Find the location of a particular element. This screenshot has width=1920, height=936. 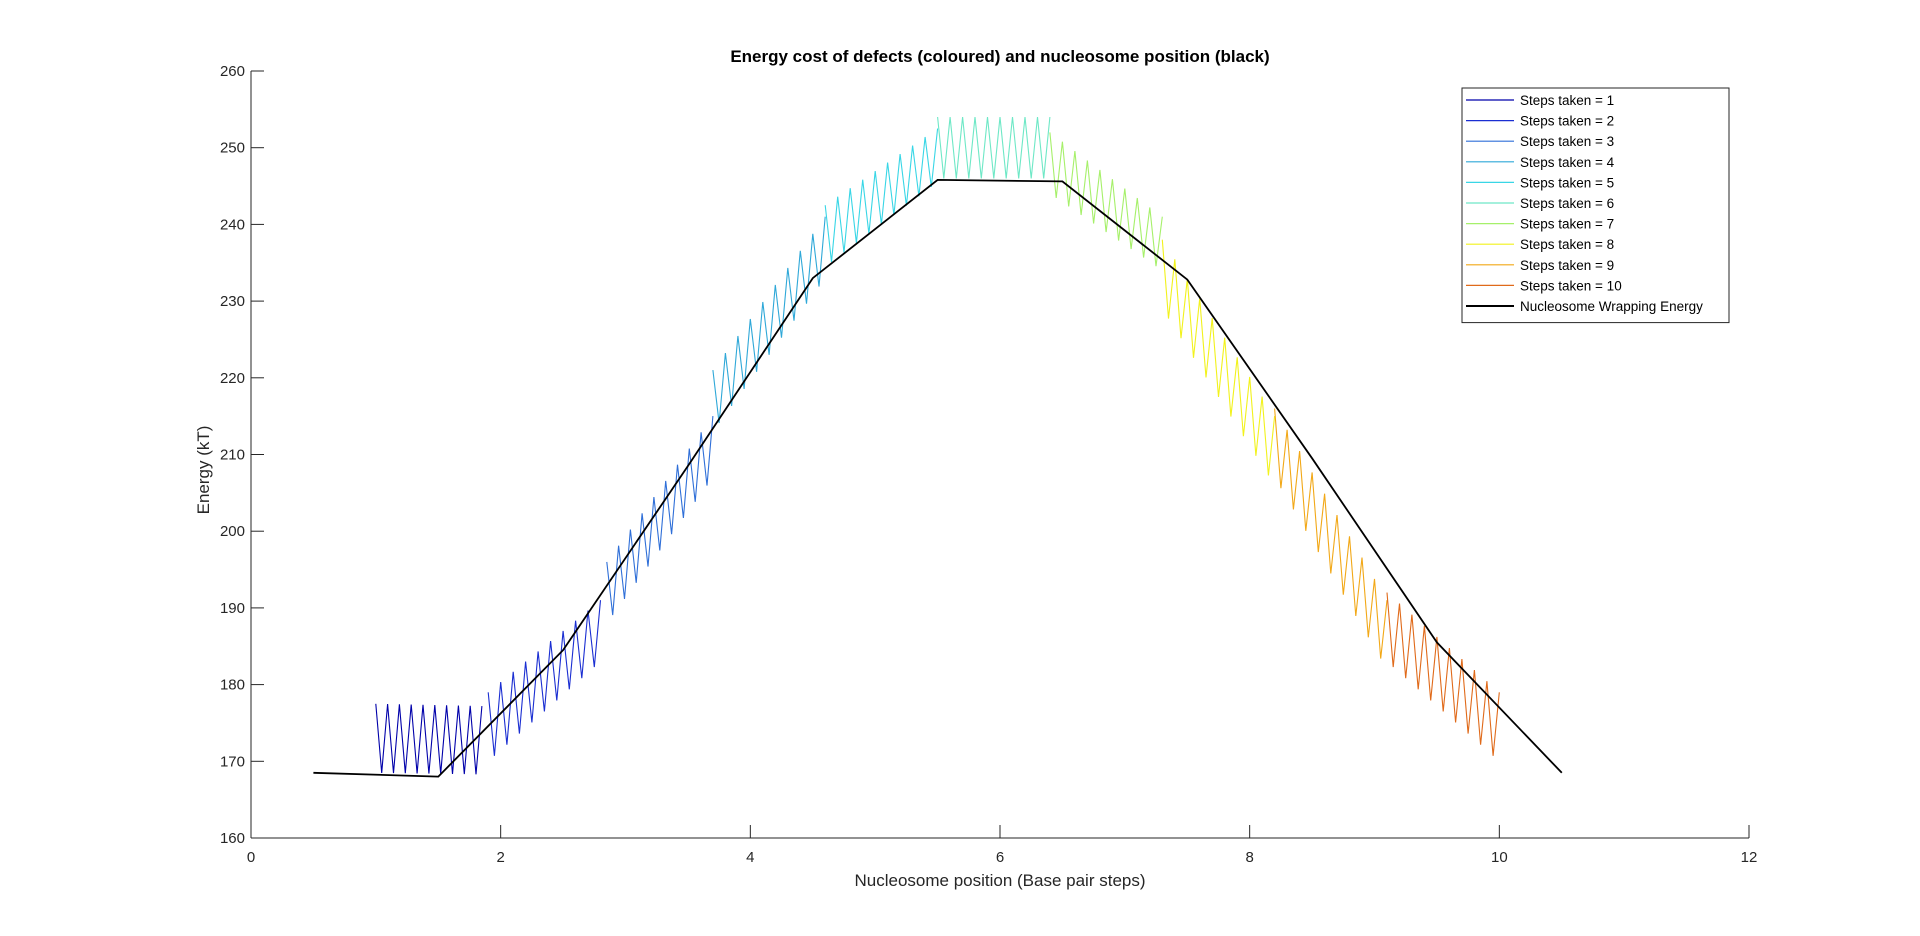

y-tick-label: 230 is located at coordinates (232, 301).